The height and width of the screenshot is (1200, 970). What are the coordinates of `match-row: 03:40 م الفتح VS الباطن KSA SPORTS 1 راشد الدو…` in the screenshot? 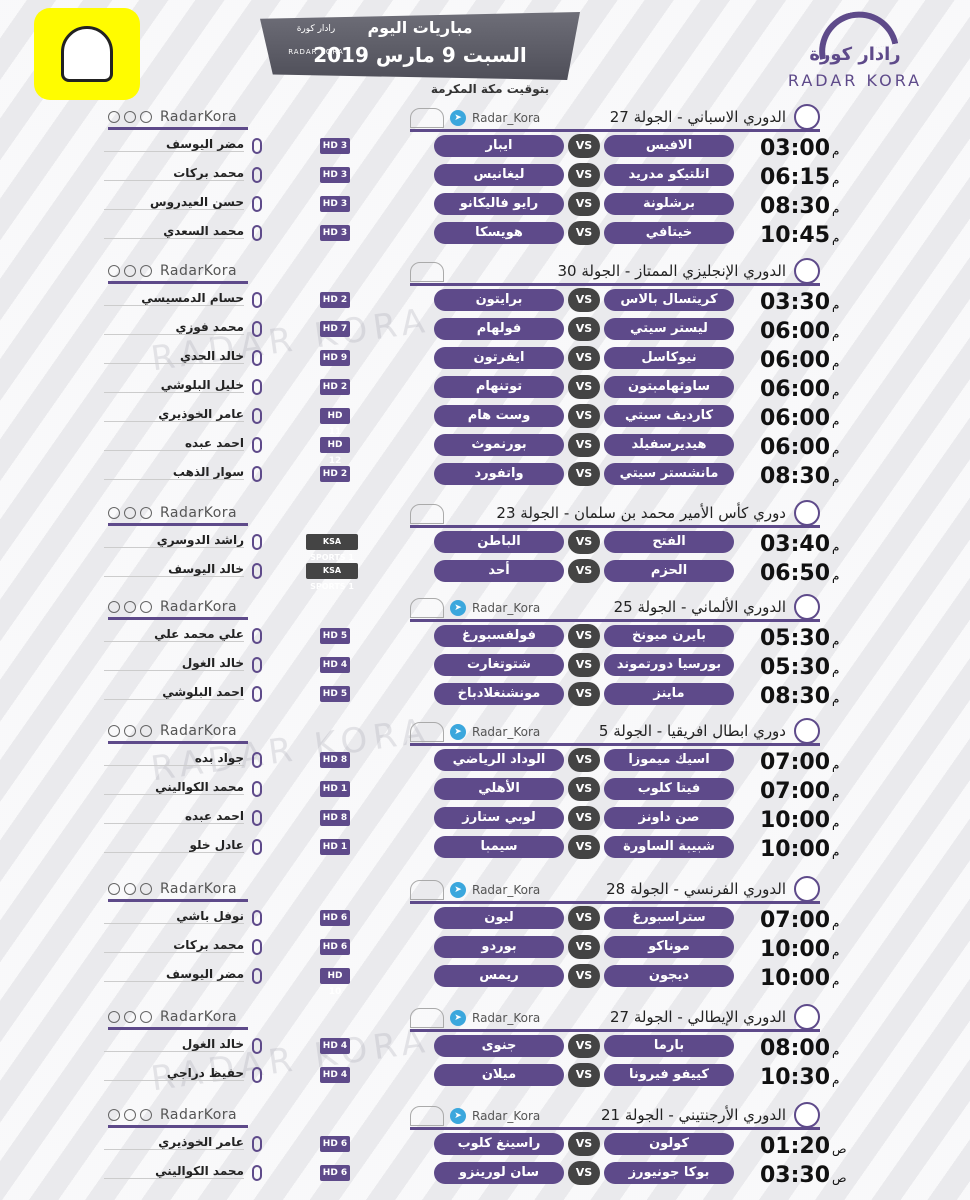 It's located at (485, 545).